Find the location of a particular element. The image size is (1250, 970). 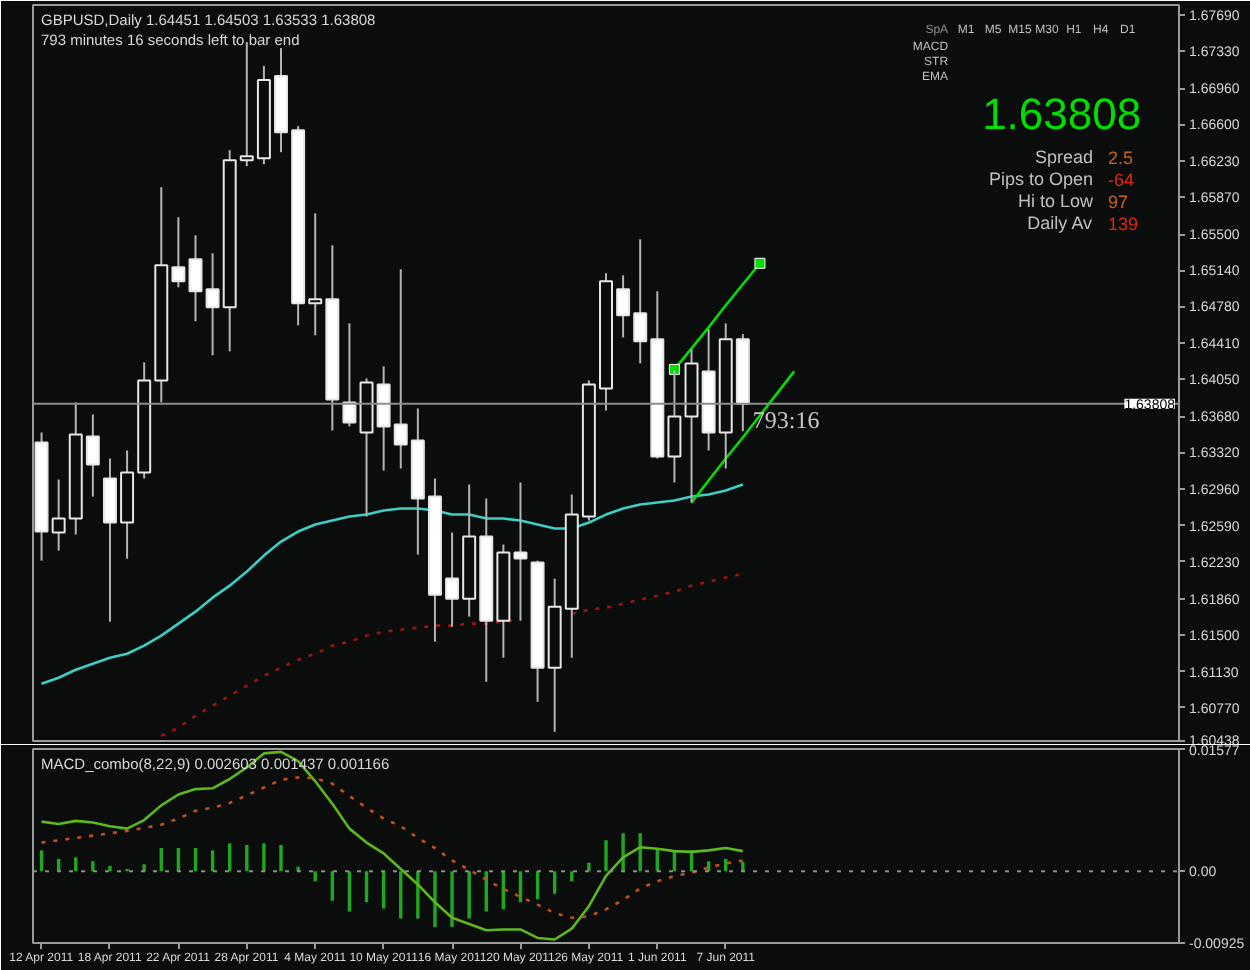

data-label: 139 is located at coordinates (1123, 223).